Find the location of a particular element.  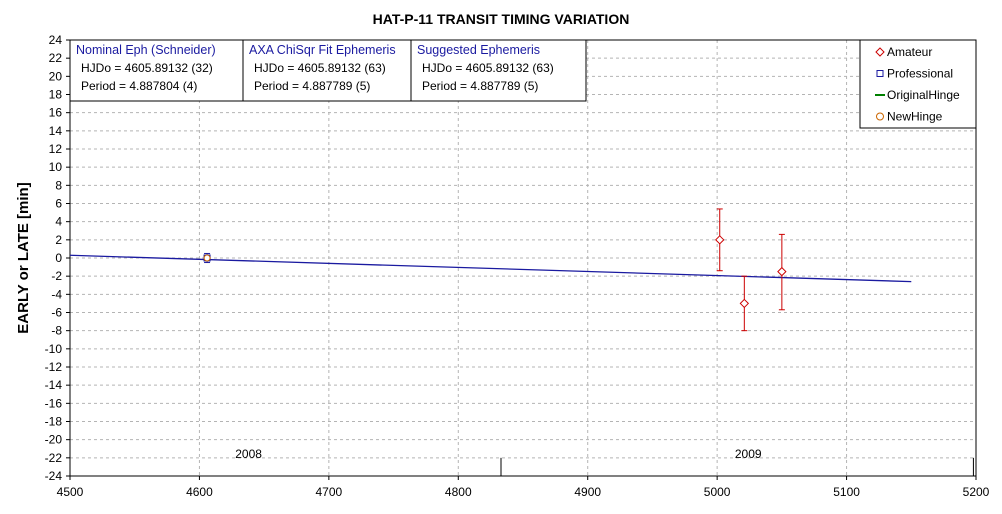

newhinge-point is located at coordinates (207, 258).